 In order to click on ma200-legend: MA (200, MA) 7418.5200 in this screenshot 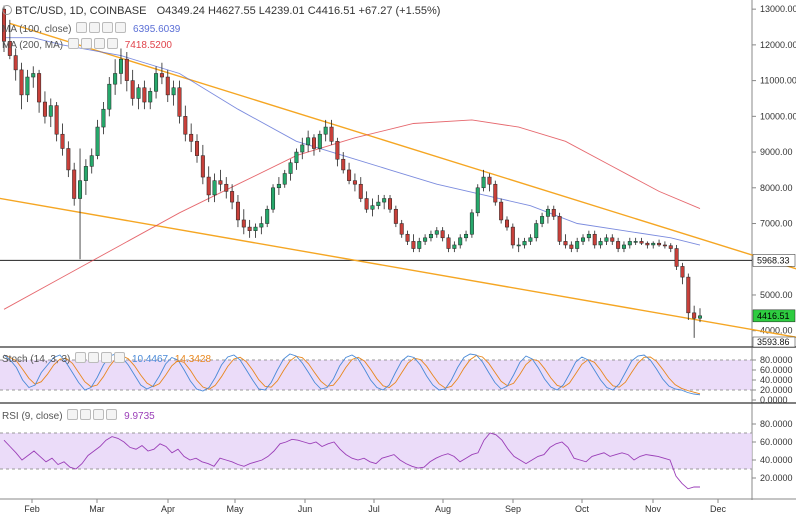, I will do `click(87, 45)`.